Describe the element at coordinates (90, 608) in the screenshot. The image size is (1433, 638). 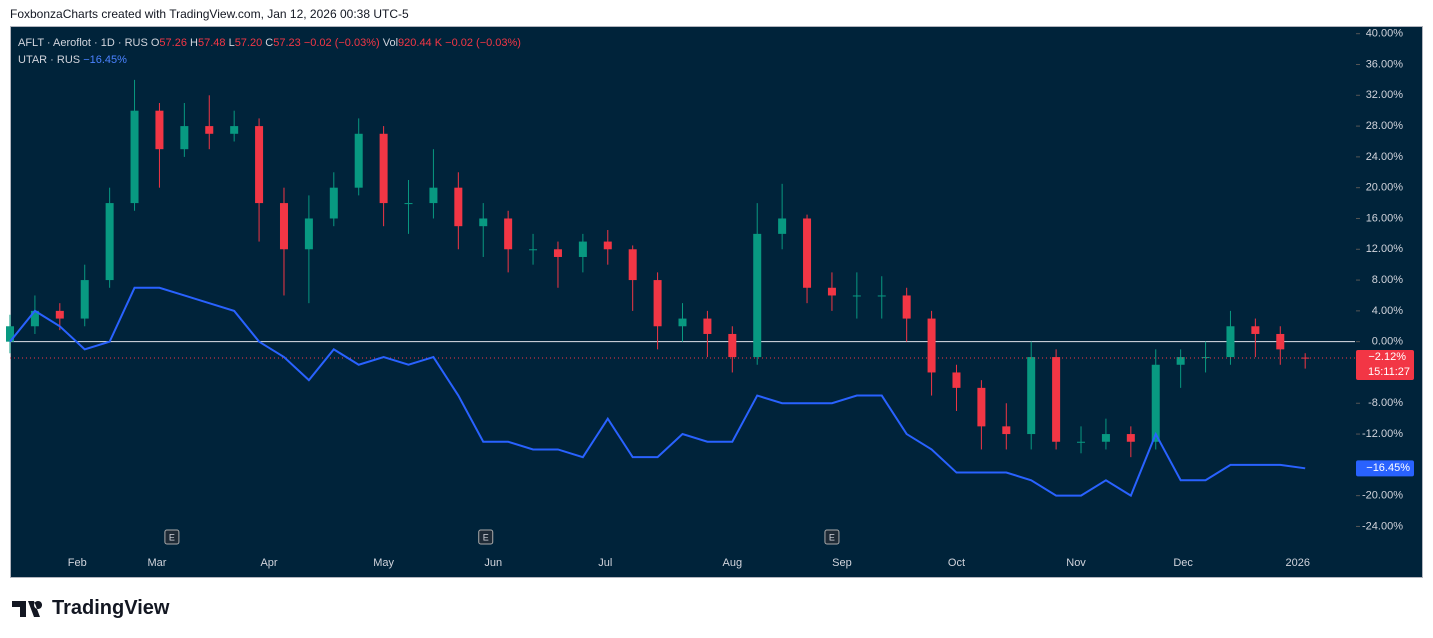
I see `brand: TradingView` at that location.